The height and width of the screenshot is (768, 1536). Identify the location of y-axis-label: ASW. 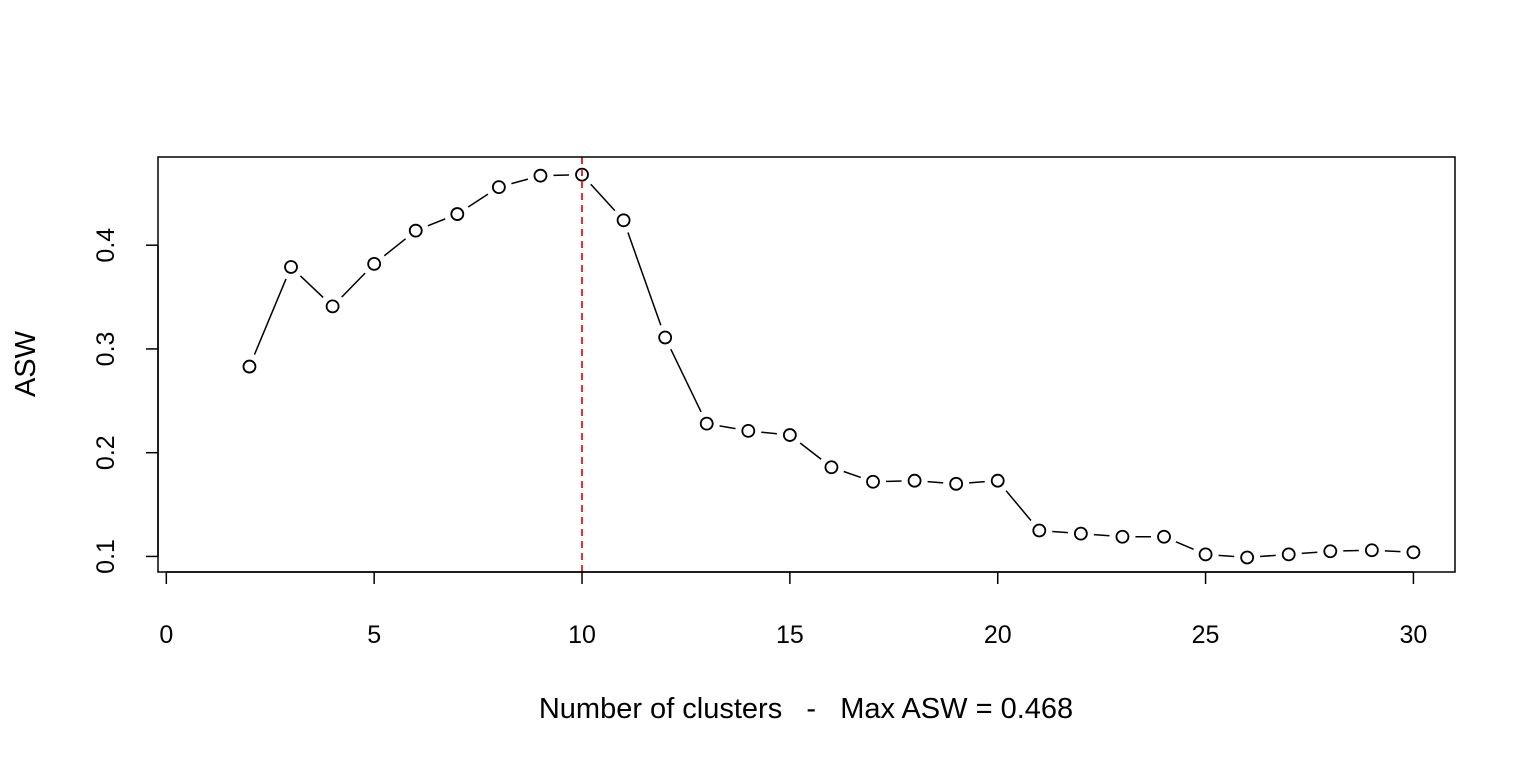
(26, 363).